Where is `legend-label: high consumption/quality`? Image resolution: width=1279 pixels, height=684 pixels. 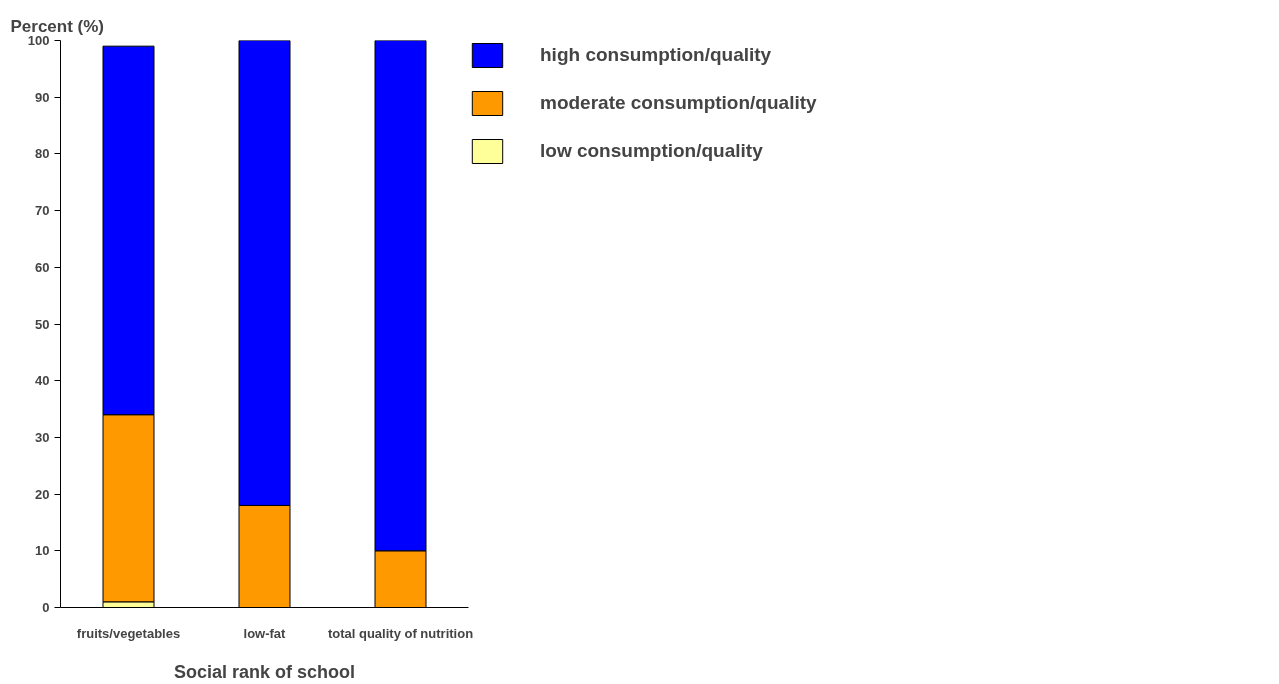 legend-label: high consumption/quality is located at coordinates (656, 55).